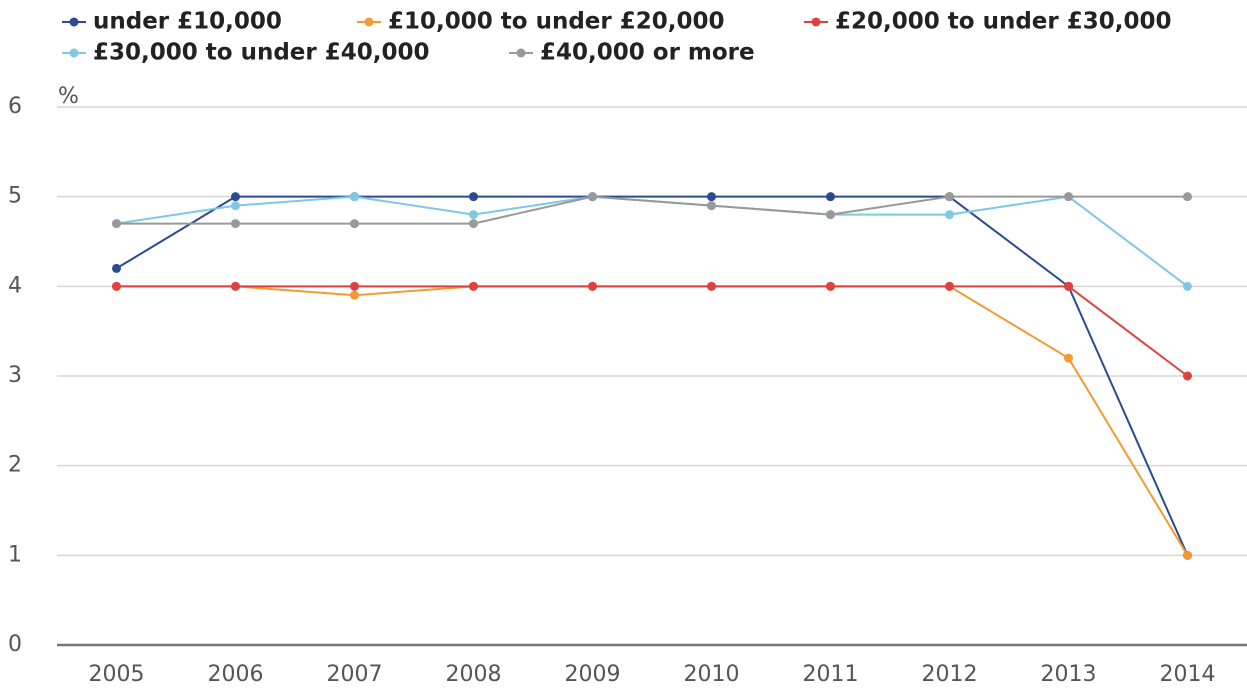  What do you see at coordinates (593, 674) in the screenshot?
I see `x-tick-label: 2009` at bounding box center [593, 674].